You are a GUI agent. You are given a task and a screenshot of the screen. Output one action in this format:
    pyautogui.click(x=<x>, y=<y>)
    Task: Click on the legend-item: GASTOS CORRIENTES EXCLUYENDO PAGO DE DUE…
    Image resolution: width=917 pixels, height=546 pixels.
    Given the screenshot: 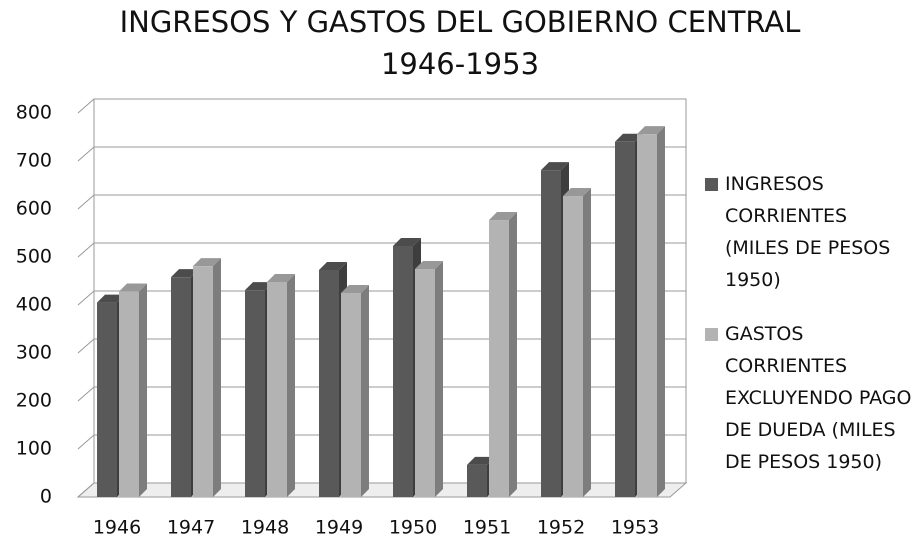 What is the action you would take?
    pyautogui.click(x=810, y=398)
    